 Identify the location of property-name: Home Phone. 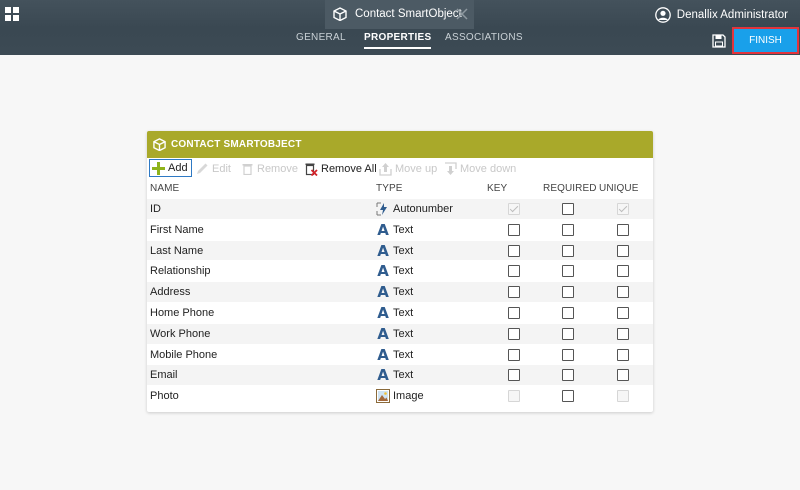
(182, 312).